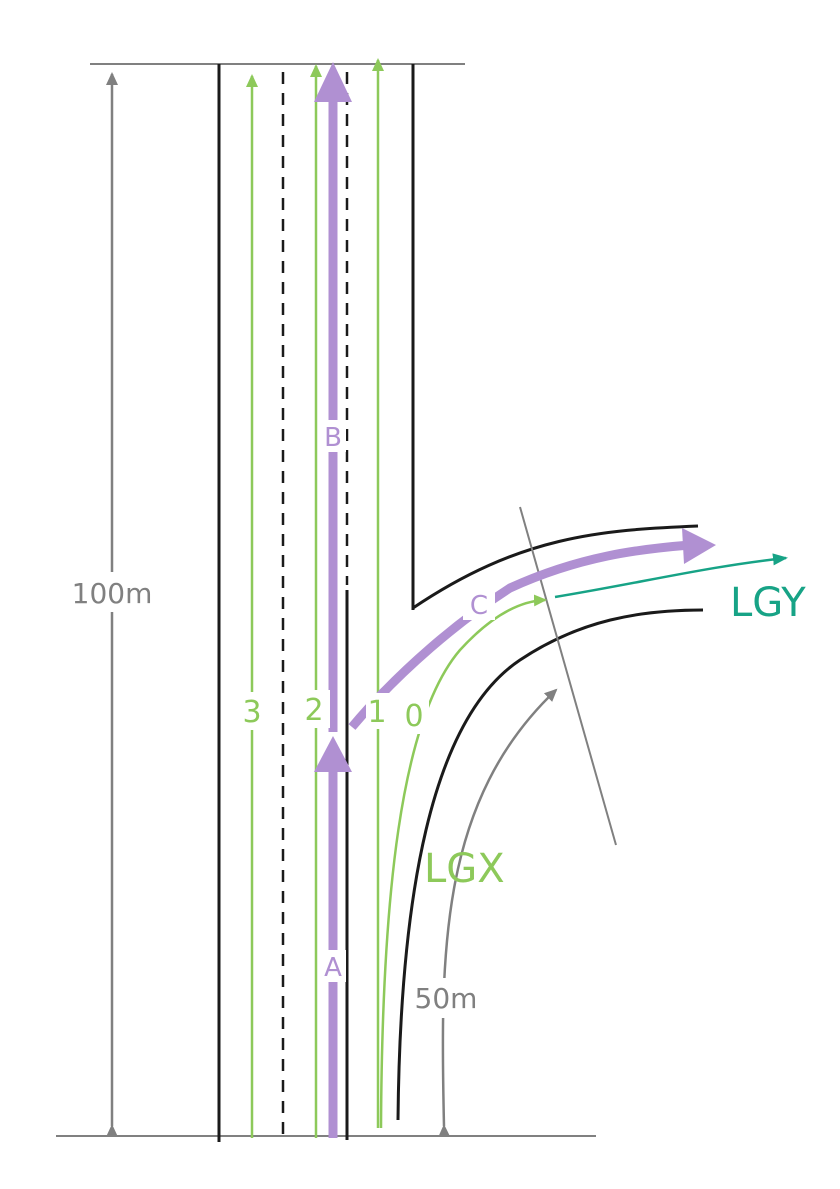 The width and height of the screenshot is (840, 1189). I want to click on dimension-label-main: 100m, so click(112, 593).